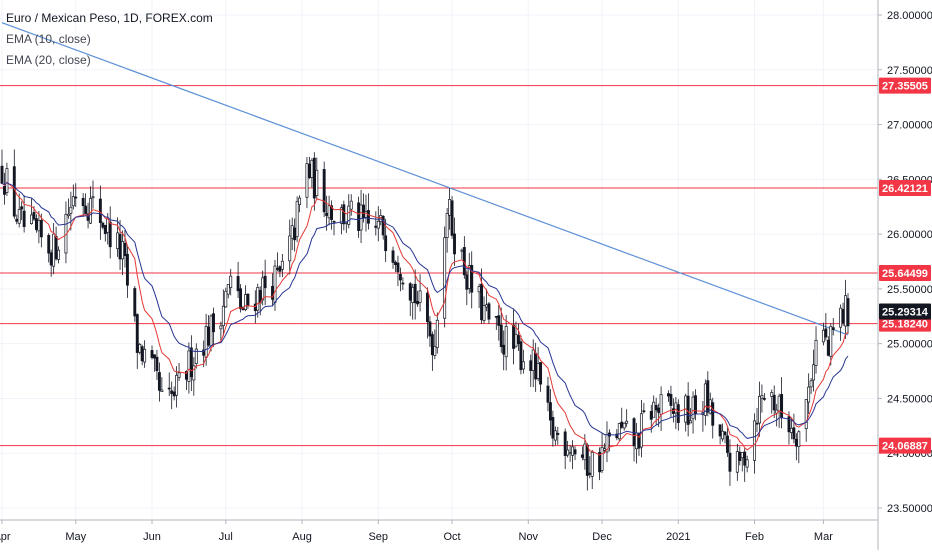  What do you see at coordinates (5, 537) in the screenshot?
I see `x-tick-label: Apr` at bounding box center [5, 537].